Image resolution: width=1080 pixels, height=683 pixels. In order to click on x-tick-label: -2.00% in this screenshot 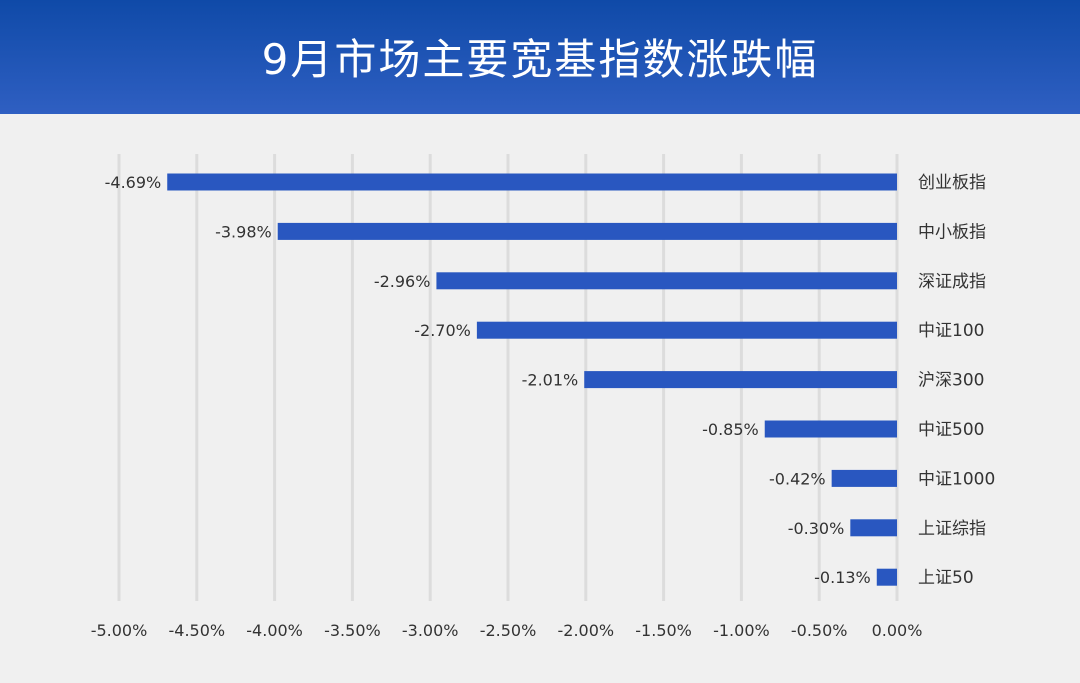, I will do `click(585, 630)`.